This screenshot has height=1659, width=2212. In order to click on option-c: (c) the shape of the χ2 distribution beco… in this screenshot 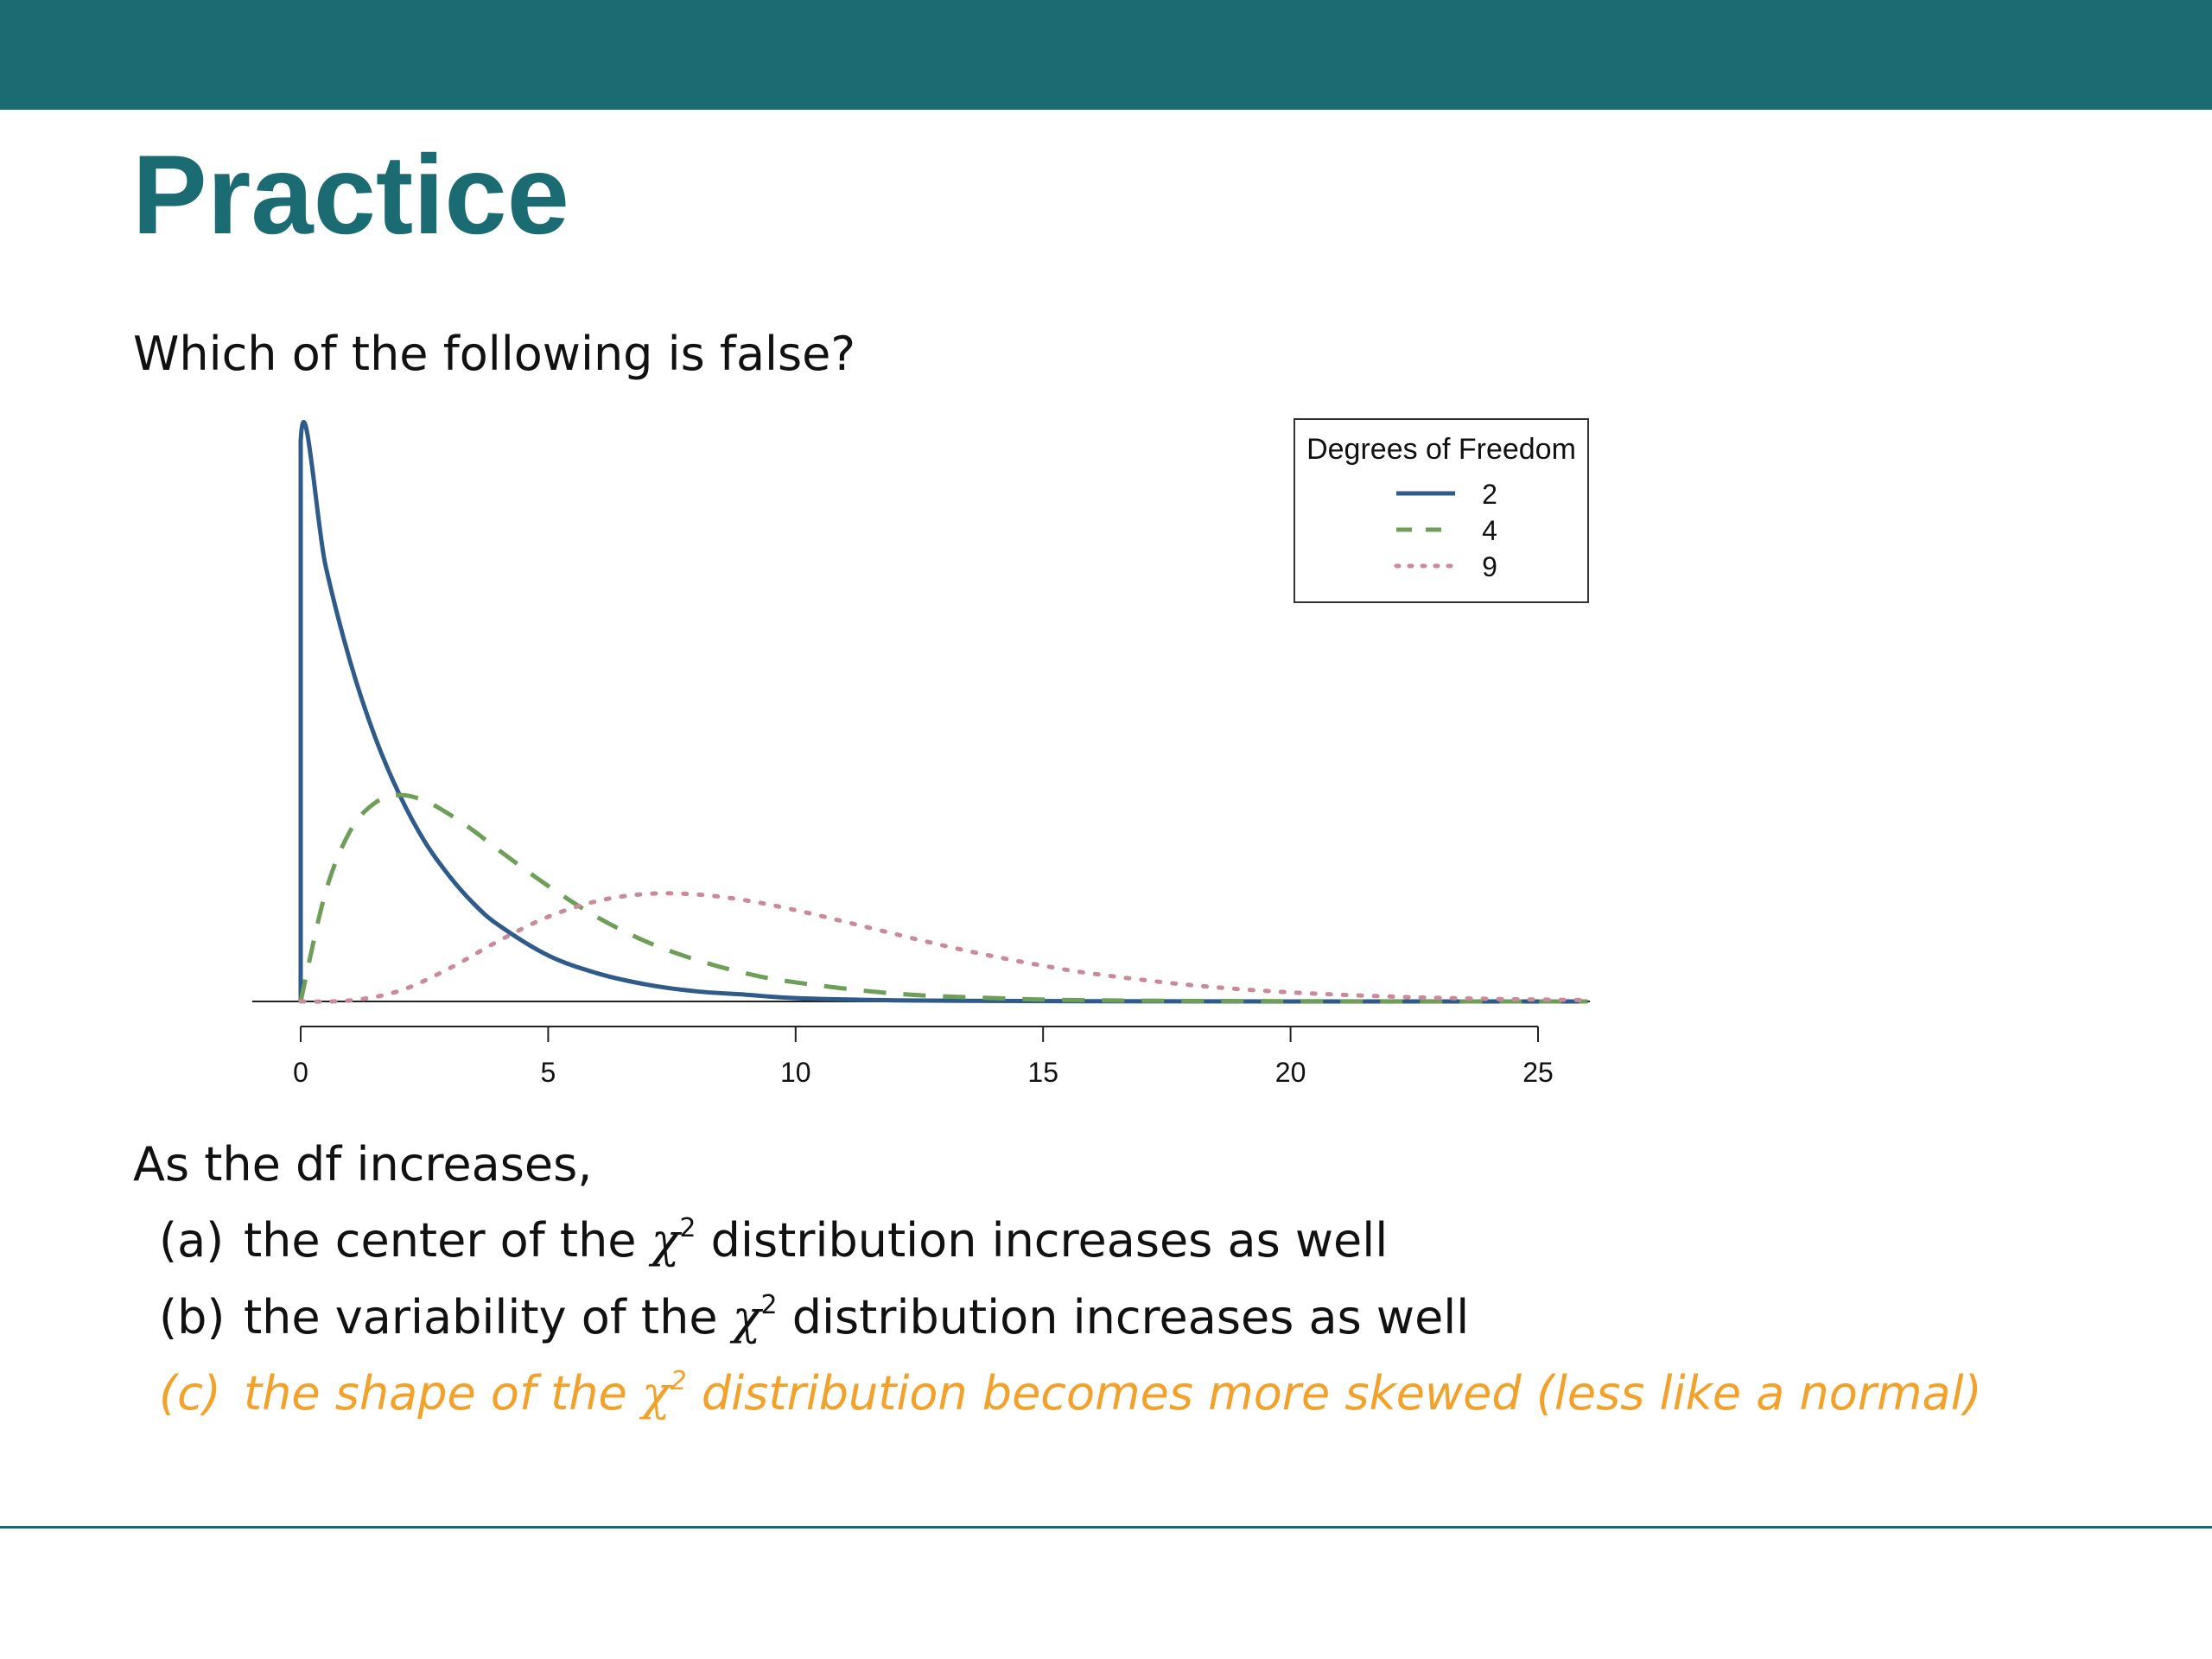, I will do `click(1070, 1393)`.